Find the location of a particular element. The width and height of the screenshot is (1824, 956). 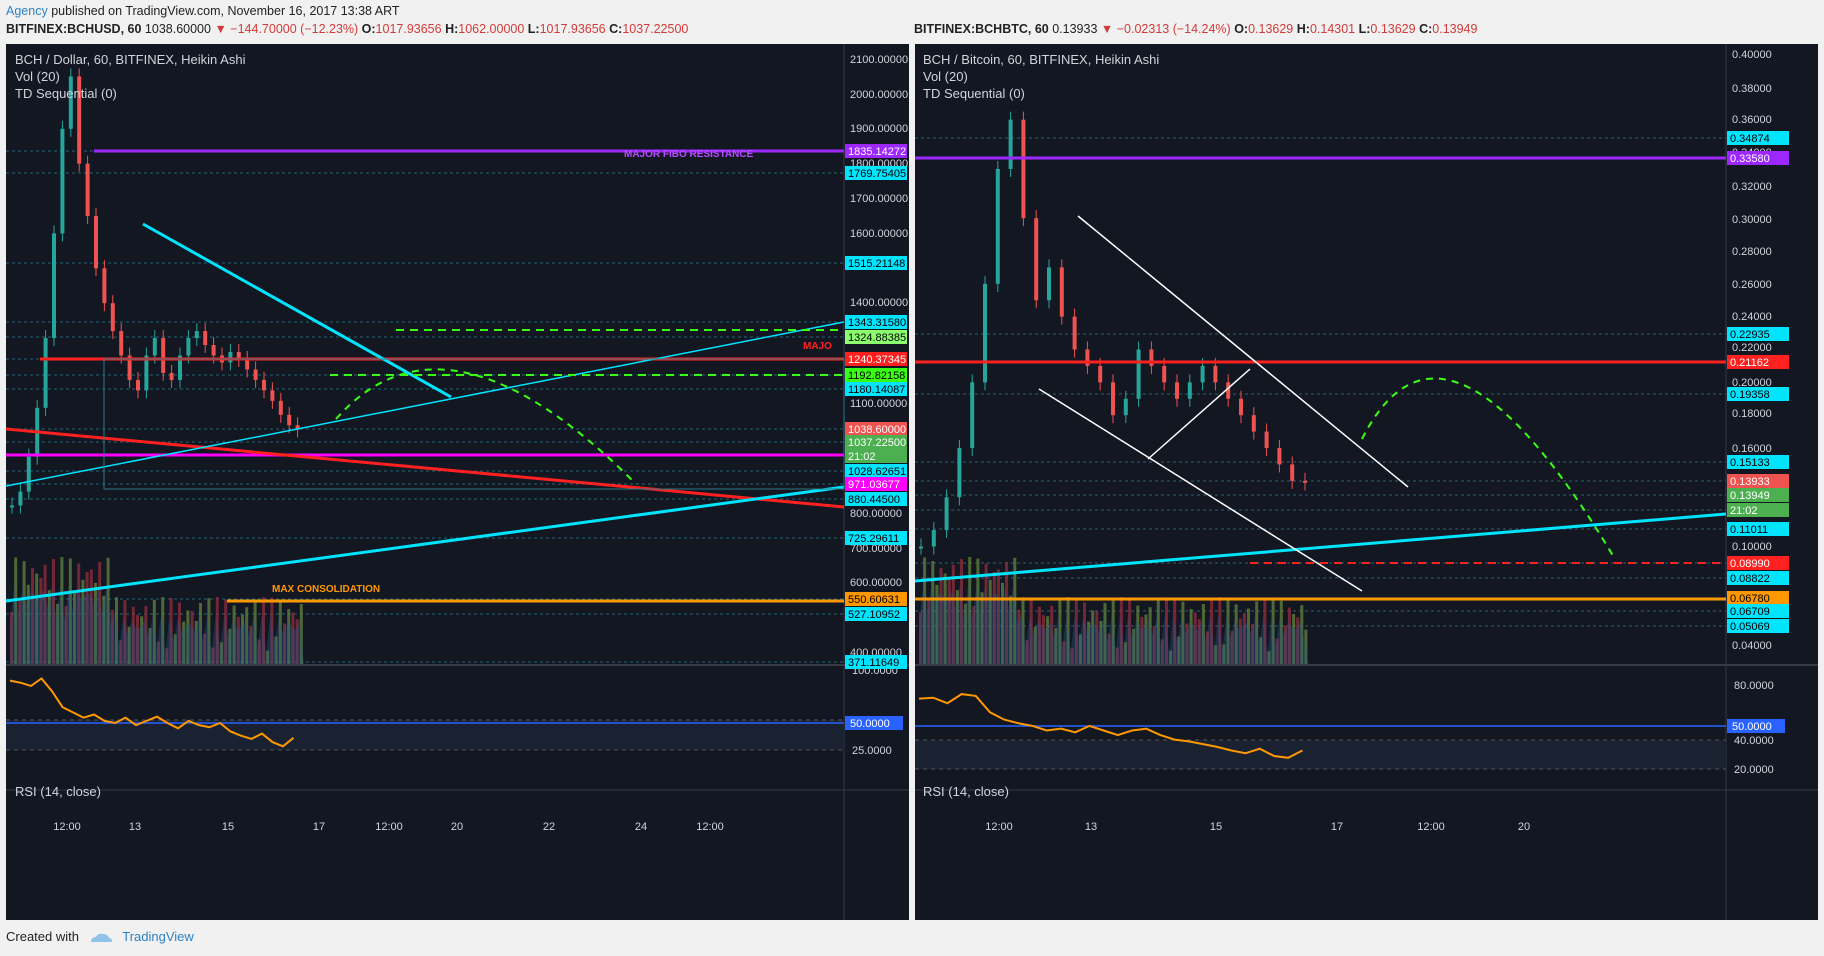

channel-upper-line is located at coordinates (1243, 351).